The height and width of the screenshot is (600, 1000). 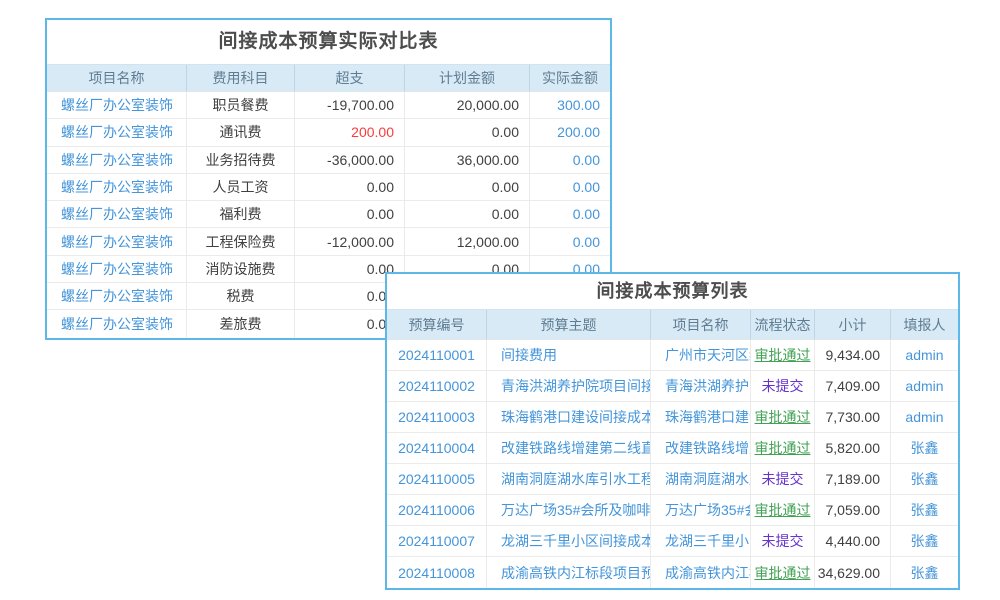 I want to click on col-header-reporter: 填报人, so click(x=924, y=324).